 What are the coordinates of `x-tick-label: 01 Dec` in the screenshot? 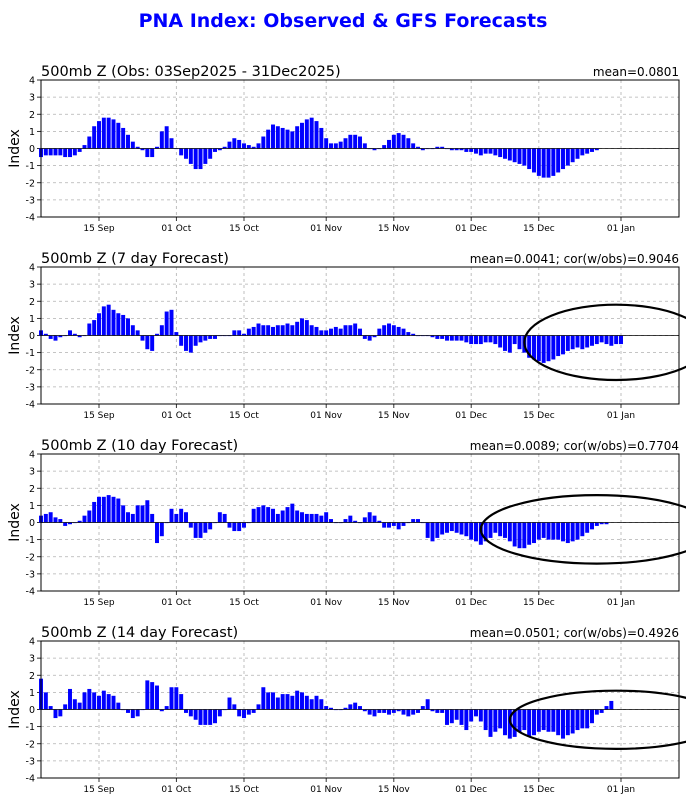 It's located at (471, 603).